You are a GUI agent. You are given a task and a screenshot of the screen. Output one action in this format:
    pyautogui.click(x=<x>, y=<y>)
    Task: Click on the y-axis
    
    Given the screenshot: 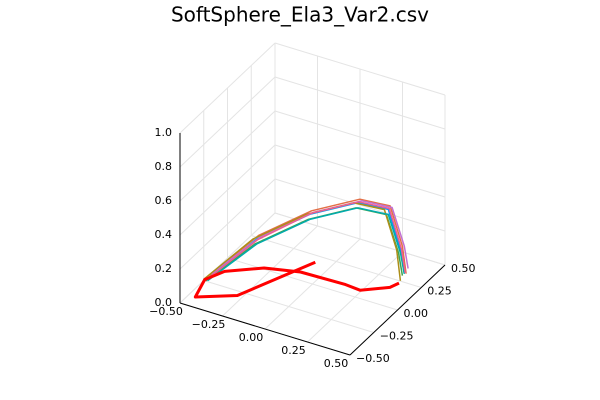 What is the action you would take?
    pyautogui.click(x=397, y=310)
    